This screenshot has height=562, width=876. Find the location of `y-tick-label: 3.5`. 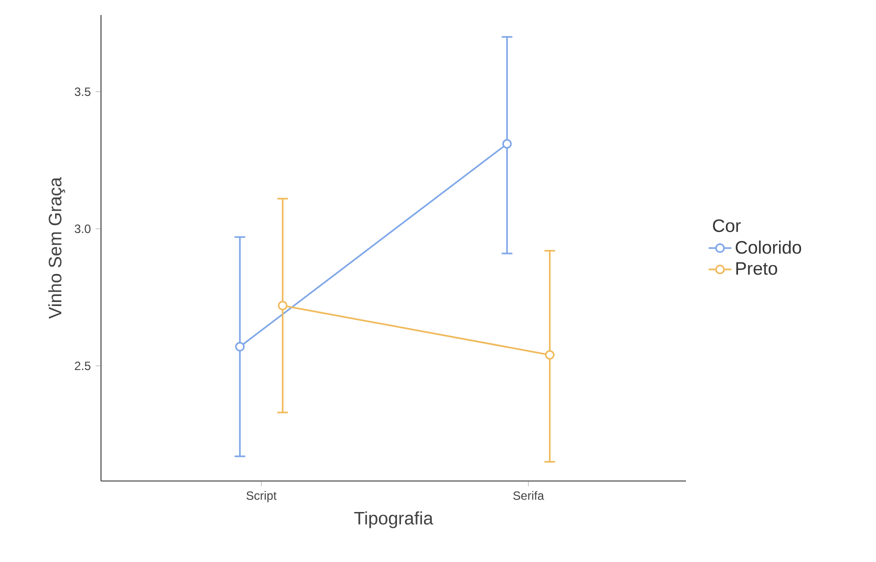

y-tick-label: 3.5 is located at coordinates (82, 92).